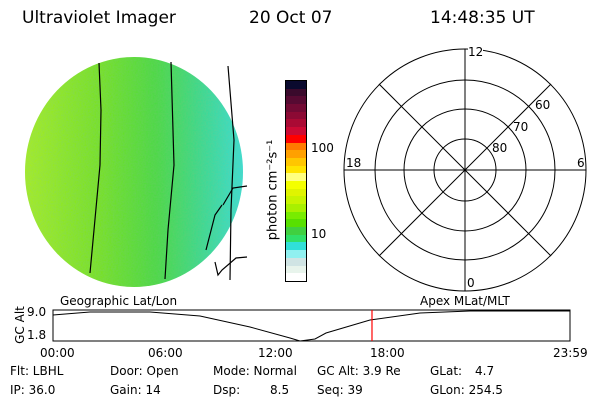  Describe the element at coordinates (466, 390) in the screenshot. I see `glon-status: GLon: 254.5` at that location.